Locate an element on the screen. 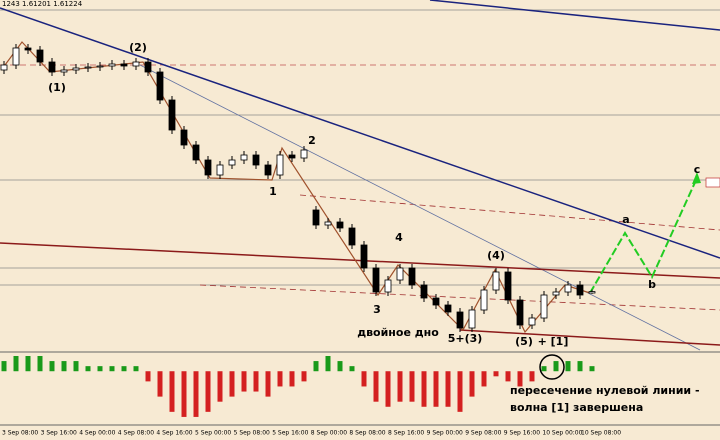 The image size is (720, 440). annotation: 5+(3) is located at coordinates (465, 338).